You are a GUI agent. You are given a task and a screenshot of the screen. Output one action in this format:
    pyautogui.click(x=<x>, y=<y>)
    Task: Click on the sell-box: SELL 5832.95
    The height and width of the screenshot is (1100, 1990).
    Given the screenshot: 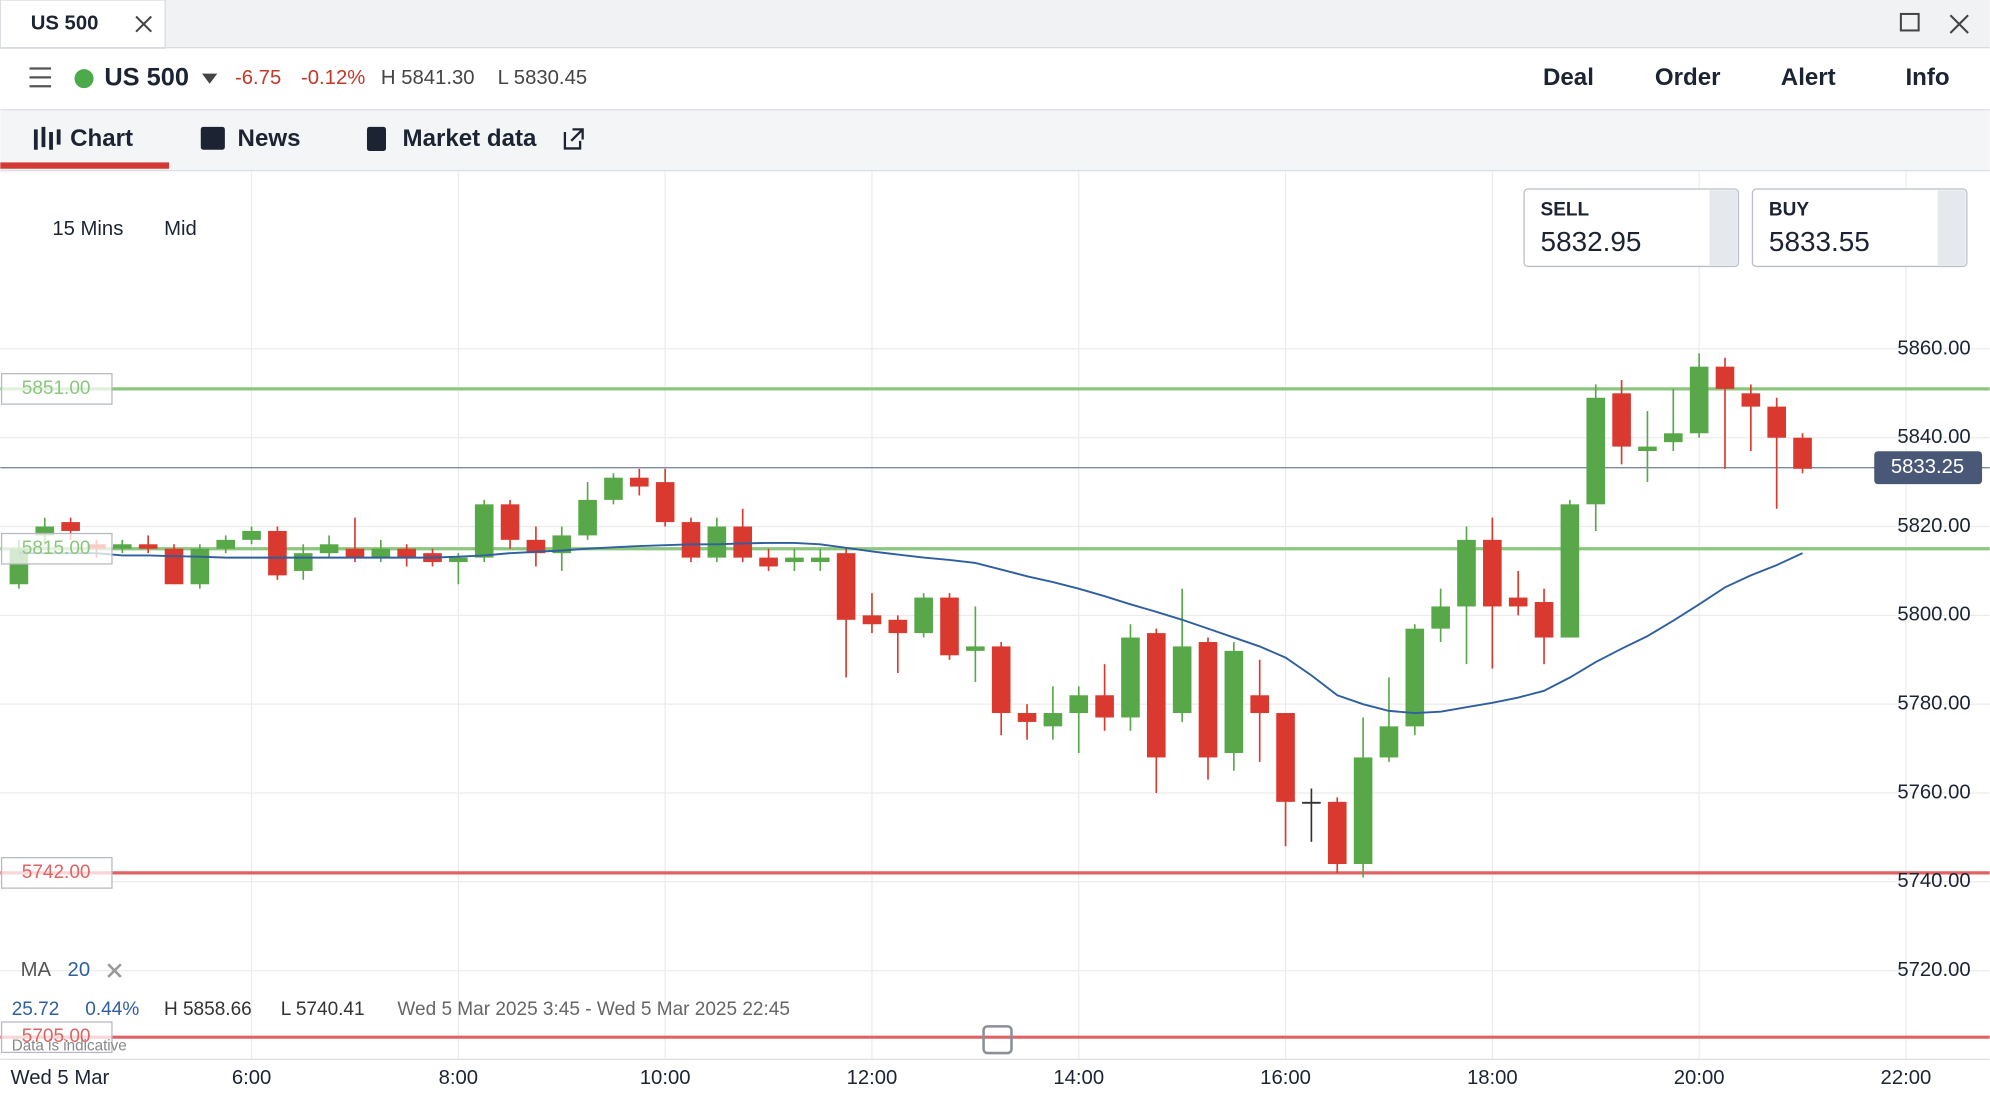 What is the action you would take?
    pyautogui.click(x=1631, y=228)
    